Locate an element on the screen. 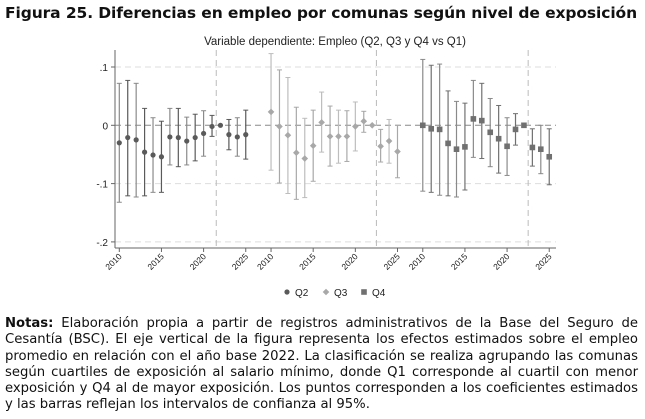 The image size is (645, 419). legend-label-q4: Q4 is located at coordinates (379, 293).